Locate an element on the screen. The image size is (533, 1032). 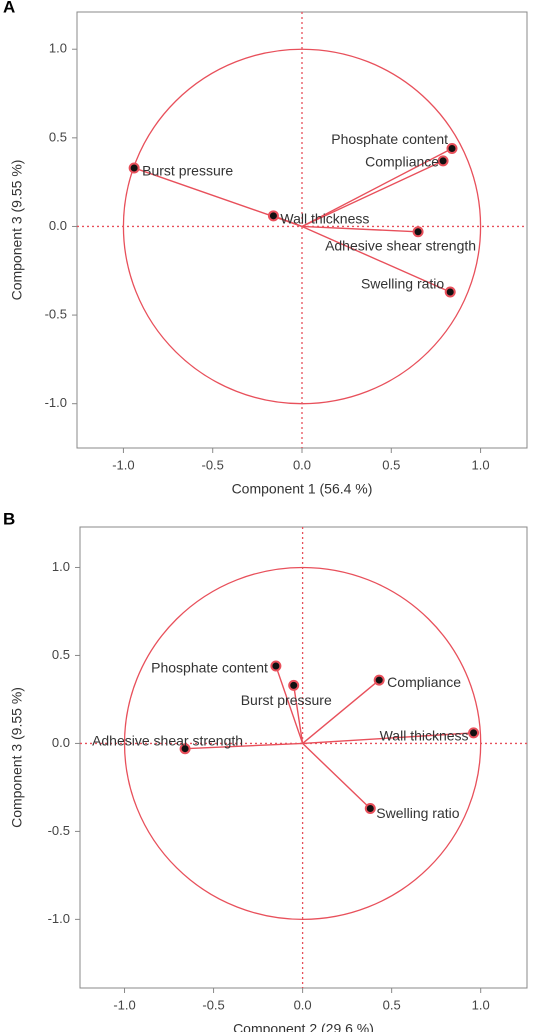
panel-label: B is located at coordinates (9, 518).